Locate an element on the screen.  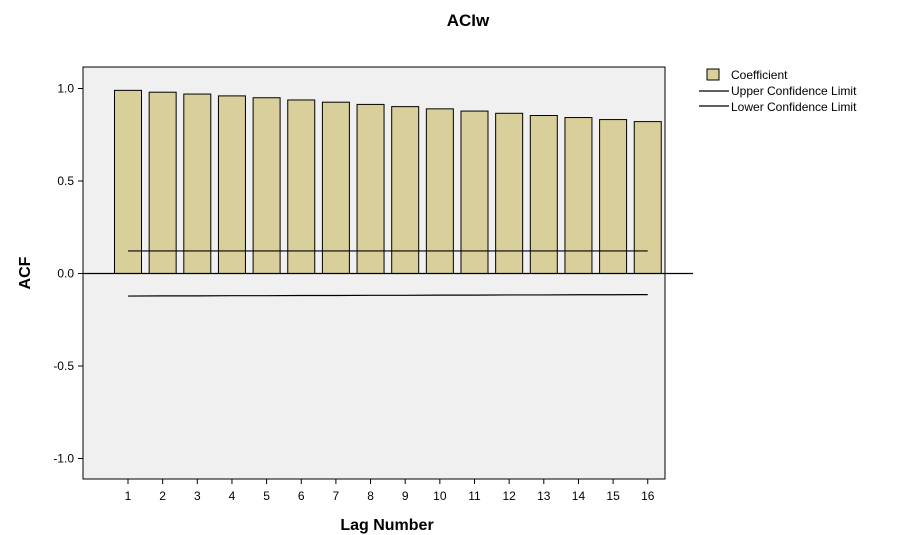
x-tick-label: 4 is located at coordinates (232, 496).